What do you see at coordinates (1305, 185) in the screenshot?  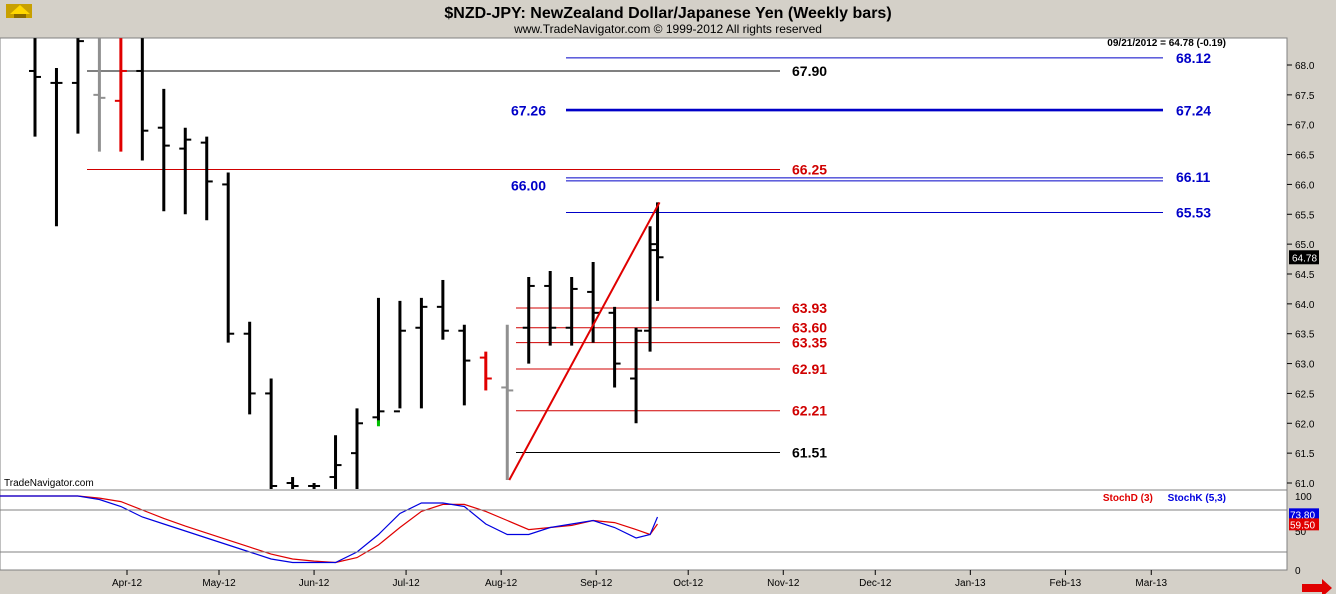 I see `price-tick-label-10: 66.0` at bounding box center [1305, 185].